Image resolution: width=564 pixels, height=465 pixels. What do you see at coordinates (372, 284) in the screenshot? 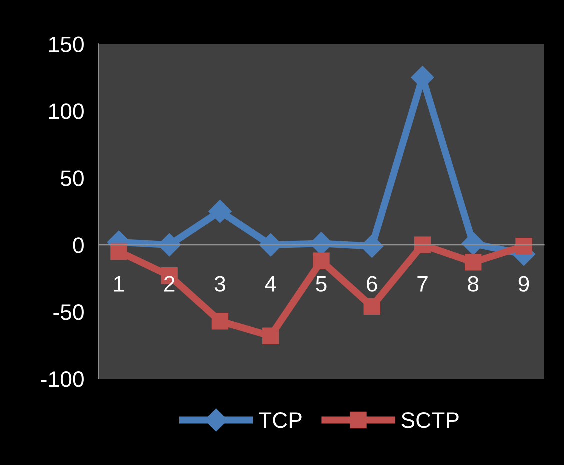
I see `x-tick-label: 6` at bounding box center [372, 284].